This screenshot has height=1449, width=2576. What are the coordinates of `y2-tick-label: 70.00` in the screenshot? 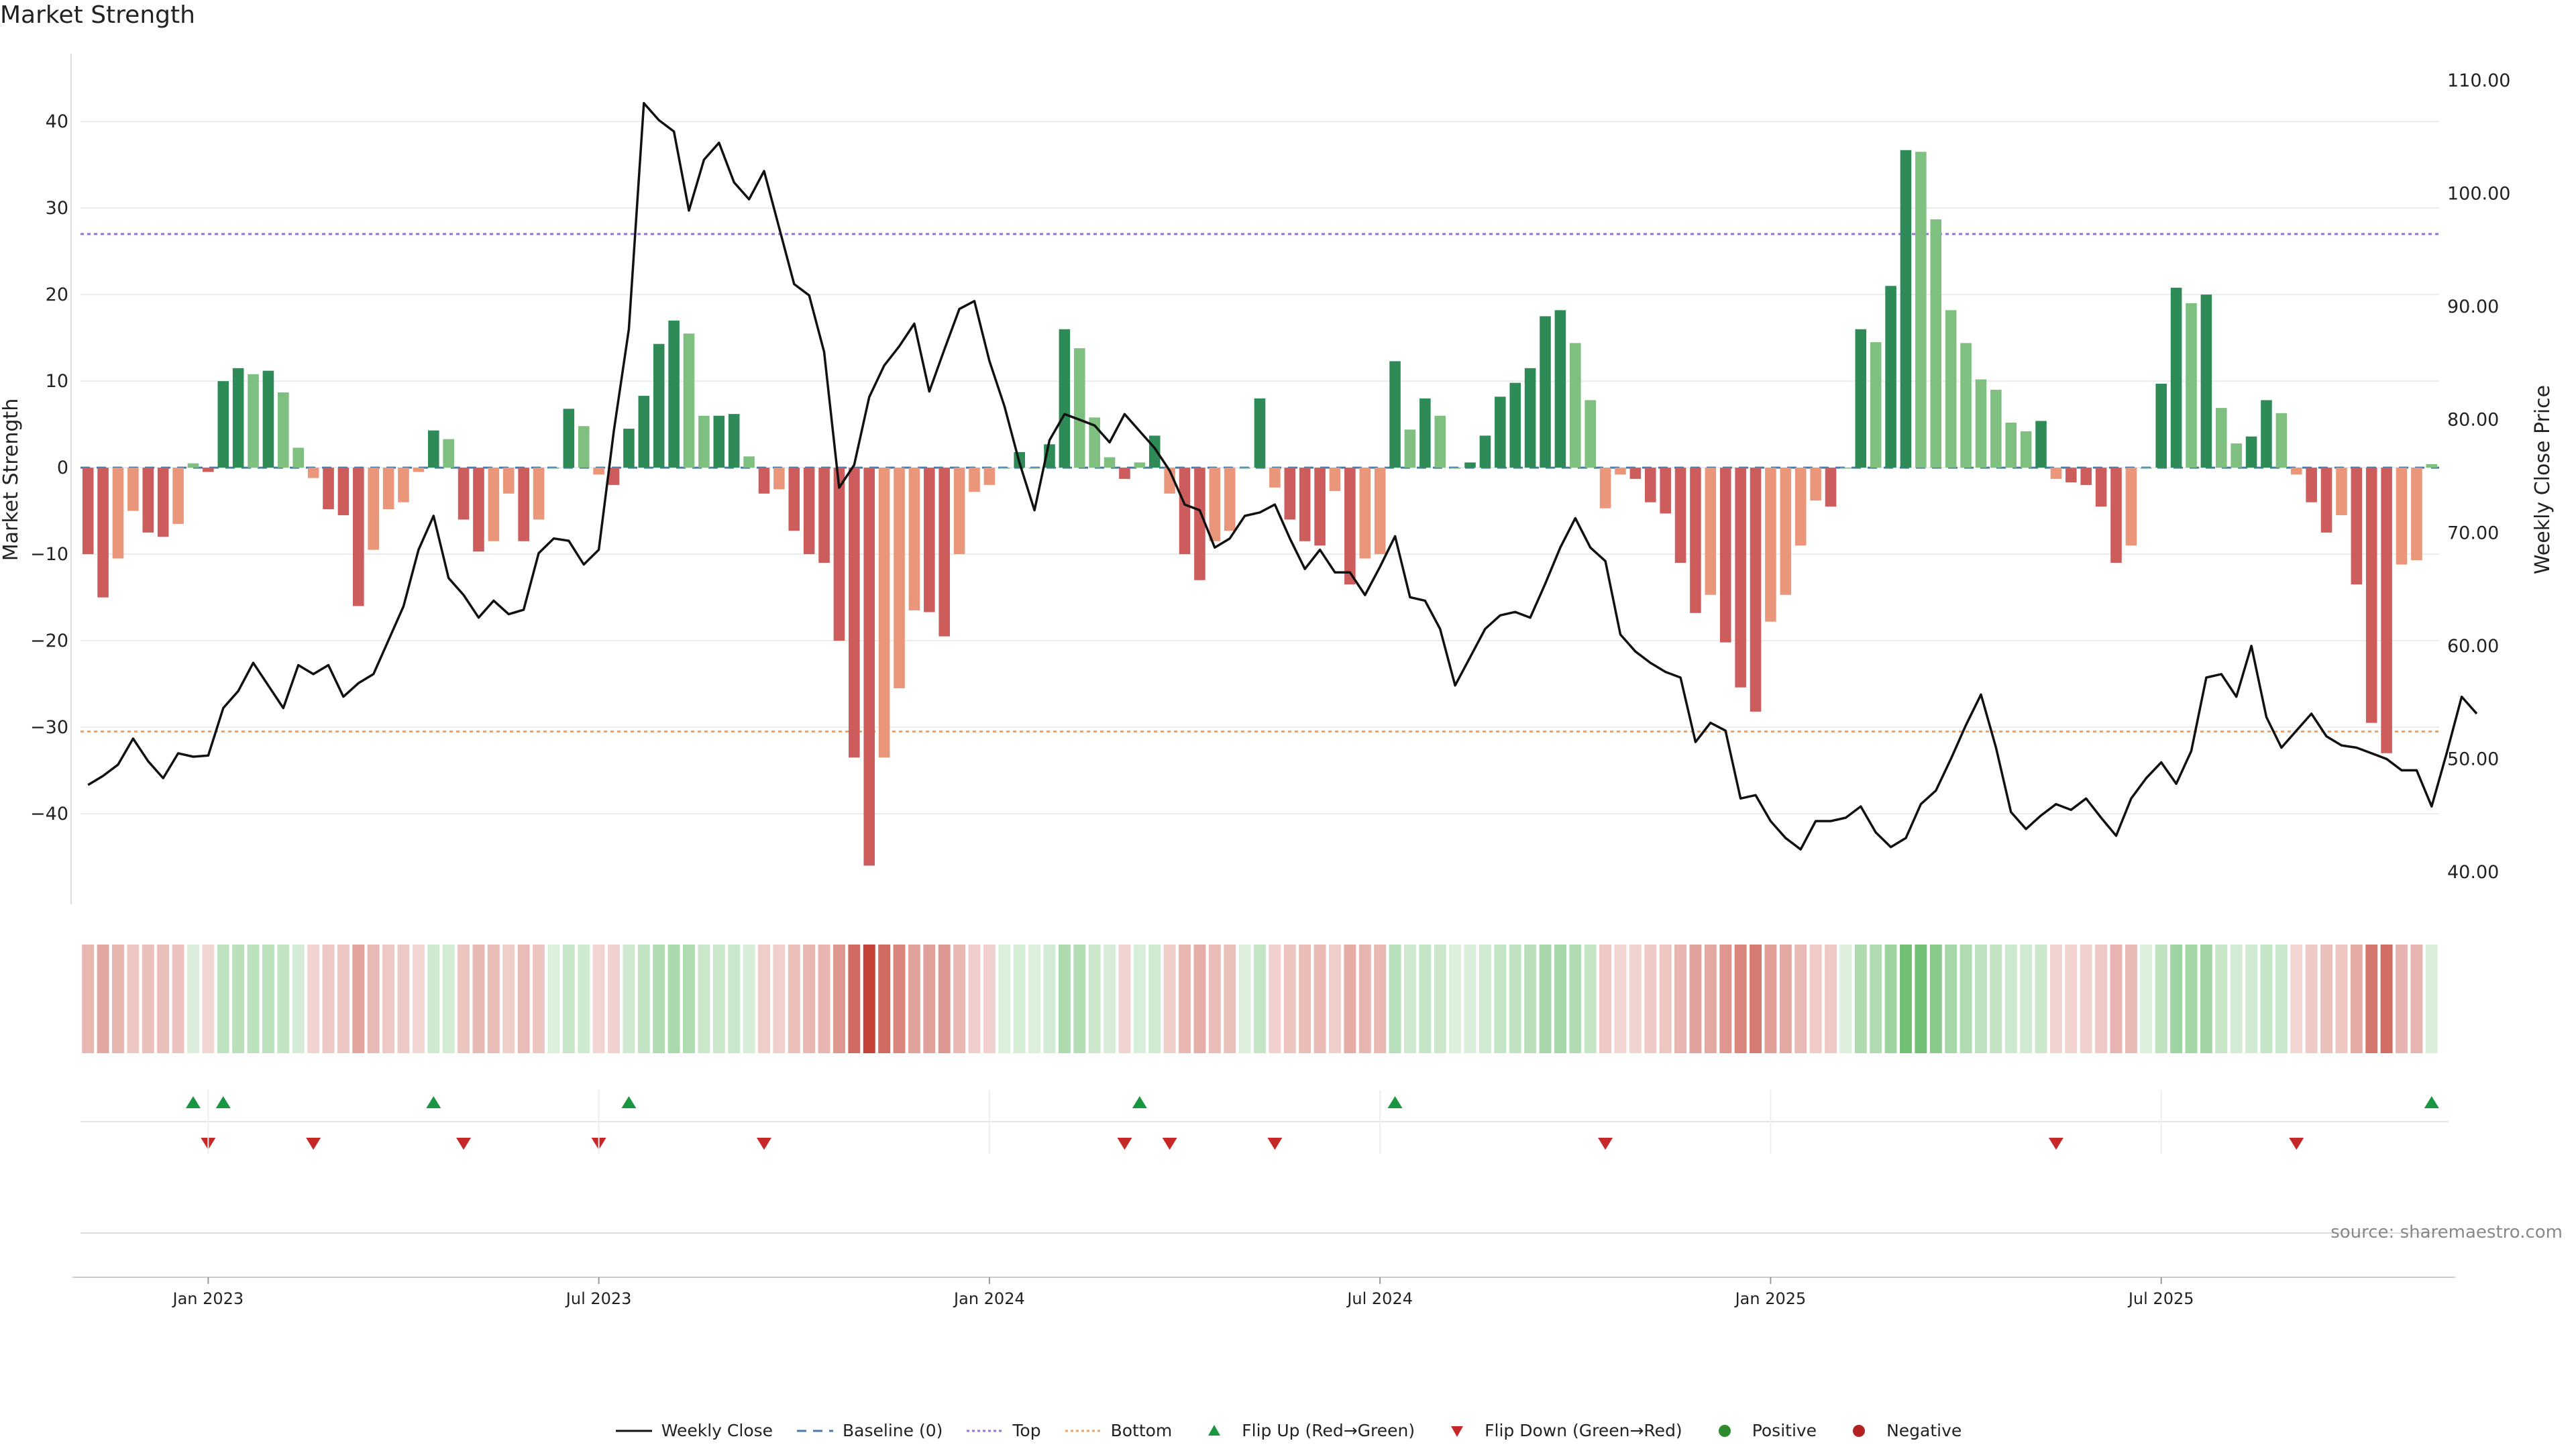 It's located at (2473, 533).